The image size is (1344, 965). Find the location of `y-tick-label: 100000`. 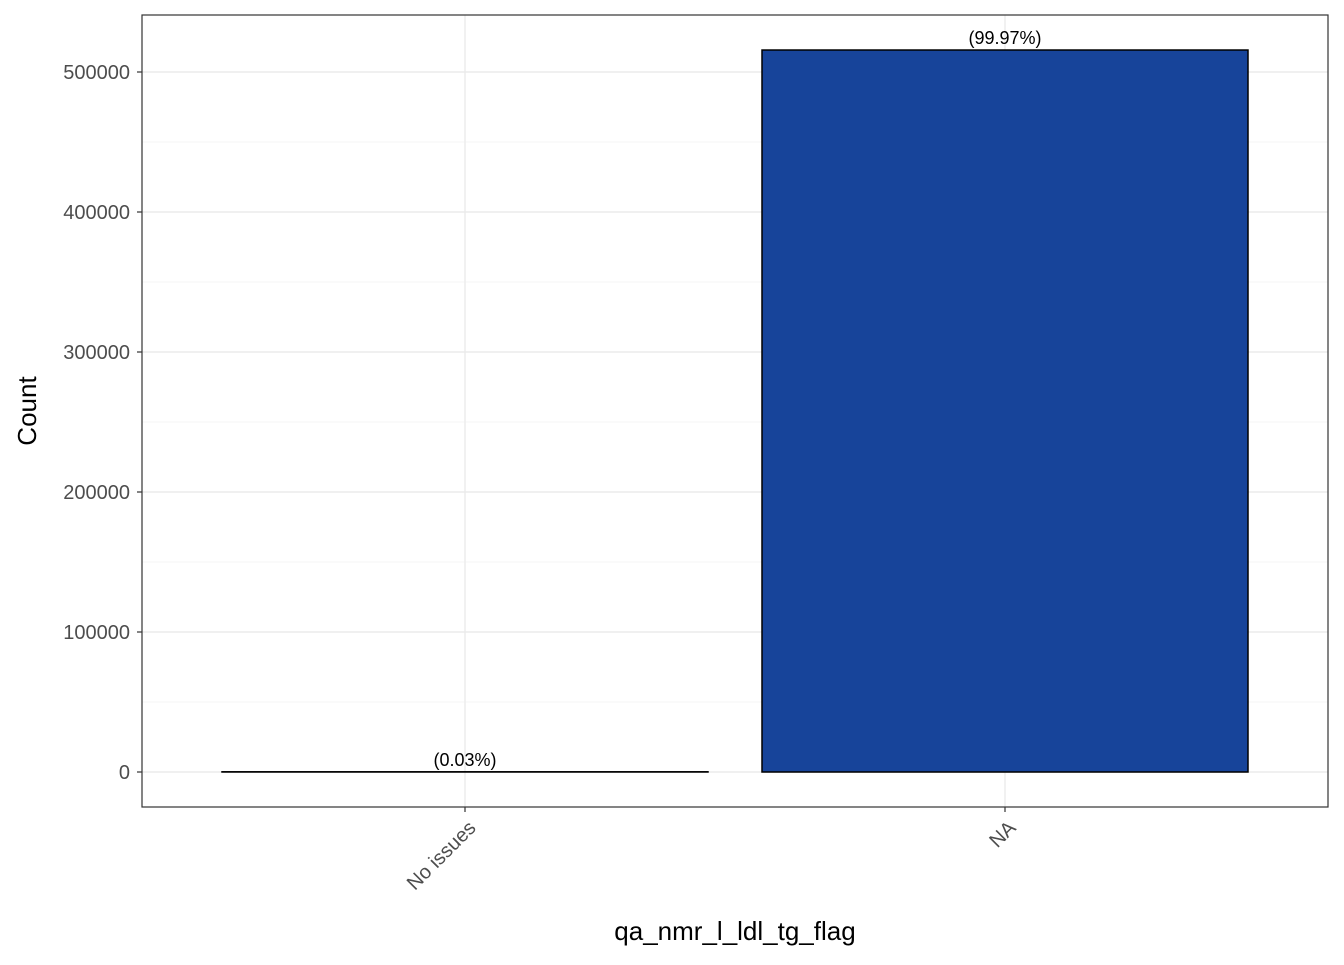

y-tick-label: 100000 is located at coordinates (96, 633).